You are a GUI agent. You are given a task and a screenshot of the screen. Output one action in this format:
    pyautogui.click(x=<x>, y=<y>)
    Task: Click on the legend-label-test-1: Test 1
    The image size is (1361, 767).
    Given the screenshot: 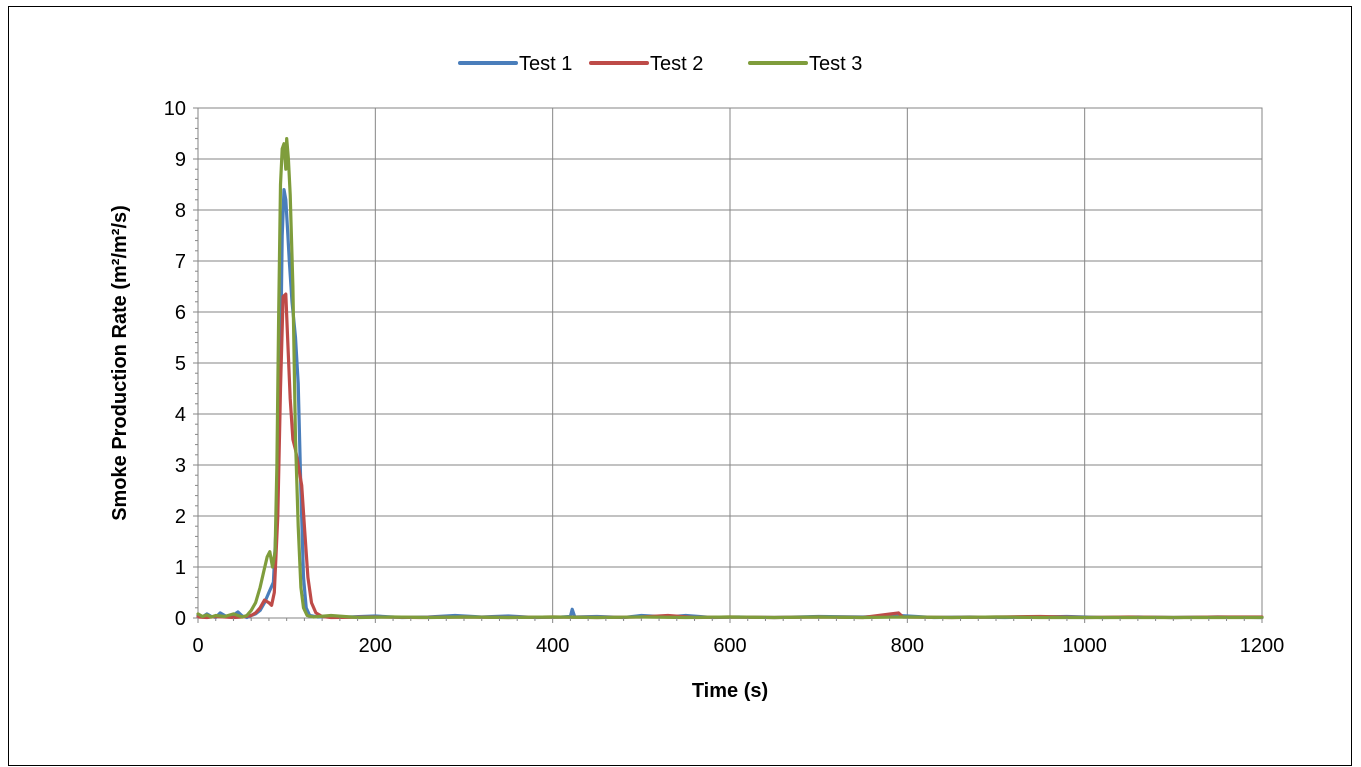 What is the action you would take?
    pyautogui.click(x=545, y=64)
    